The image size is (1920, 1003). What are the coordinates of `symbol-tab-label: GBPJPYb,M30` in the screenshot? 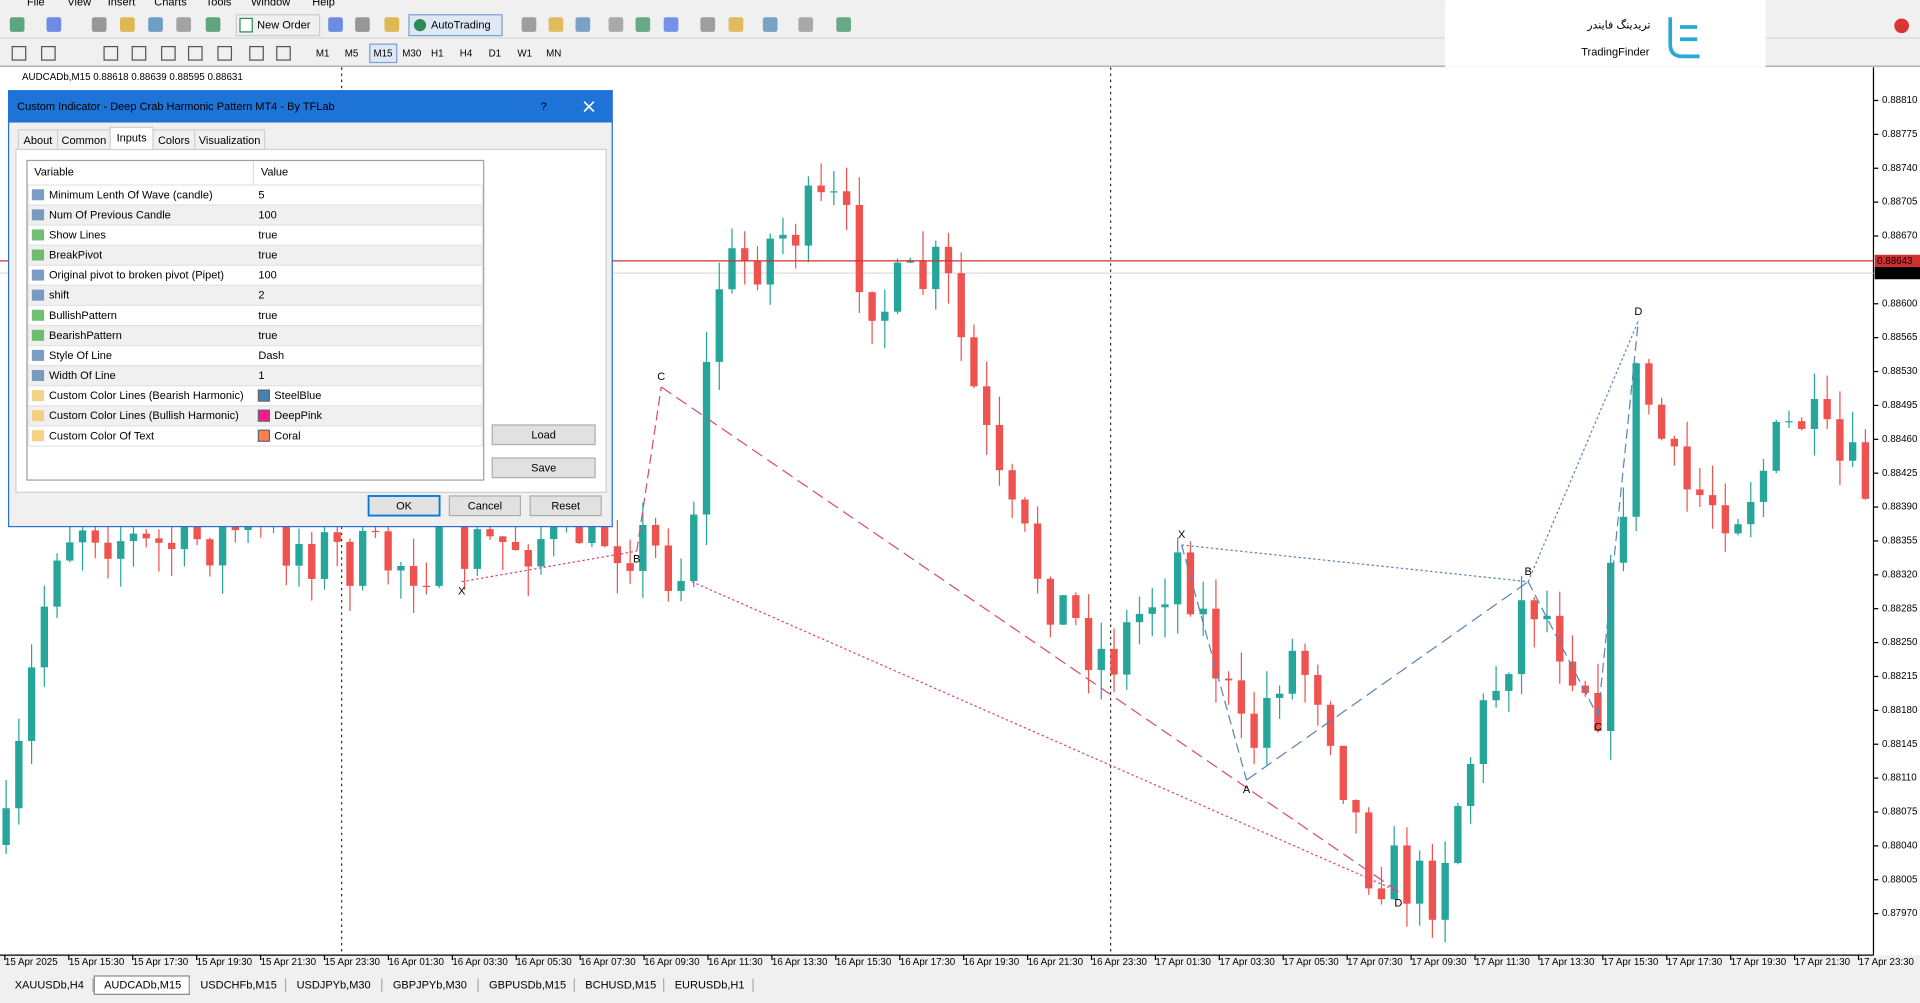 It's located at (430, 986).